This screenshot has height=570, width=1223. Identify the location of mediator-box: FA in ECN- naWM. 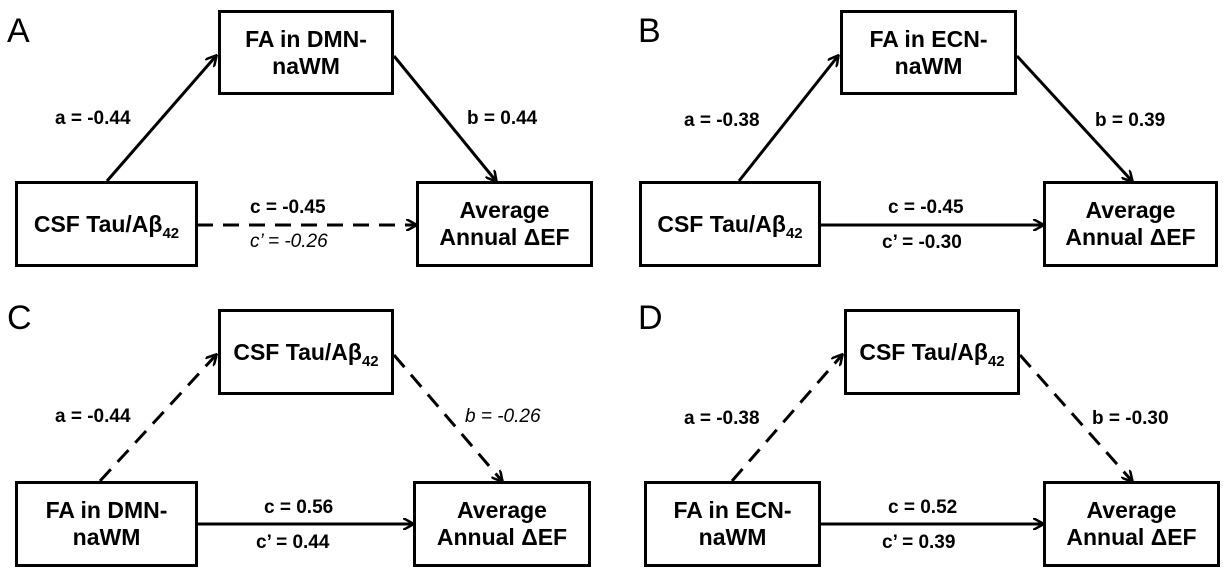
(928, 52).